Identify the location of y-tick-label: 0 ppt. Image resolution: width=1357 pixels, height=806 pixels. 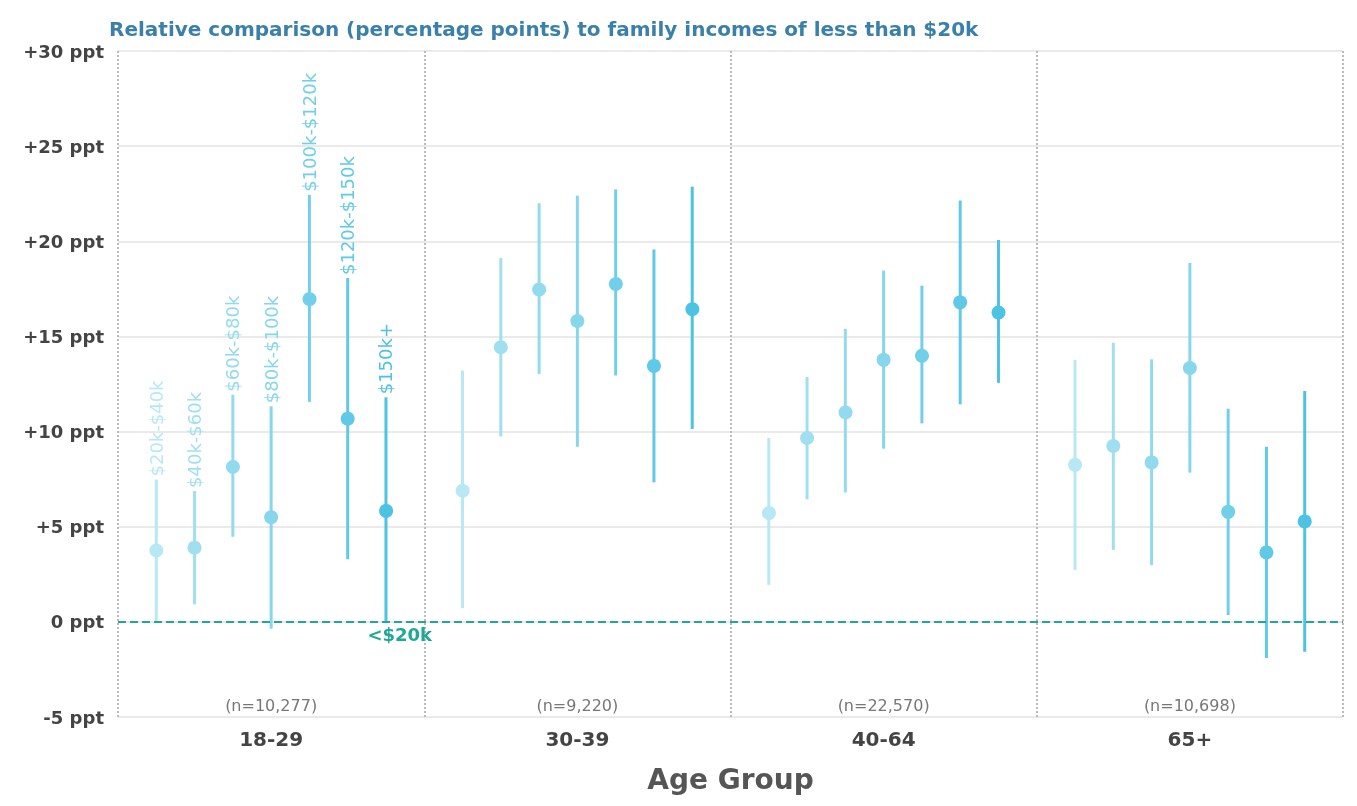
(77, 622).